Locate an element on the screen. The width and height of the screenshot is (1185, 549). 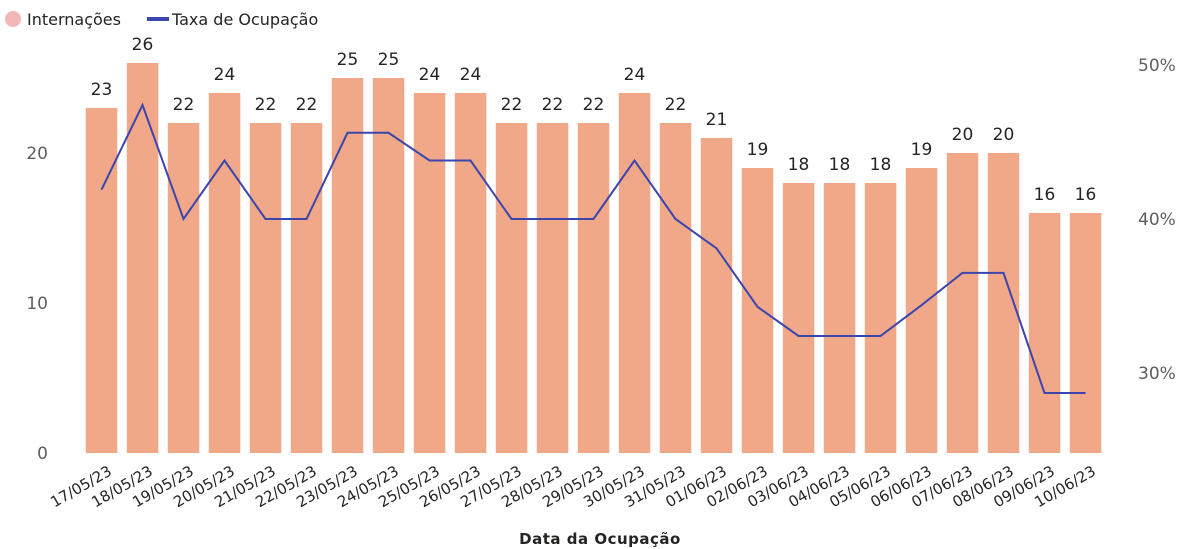
legend: Internações Taxa de Ocupação is located at coordinates (161, 19).